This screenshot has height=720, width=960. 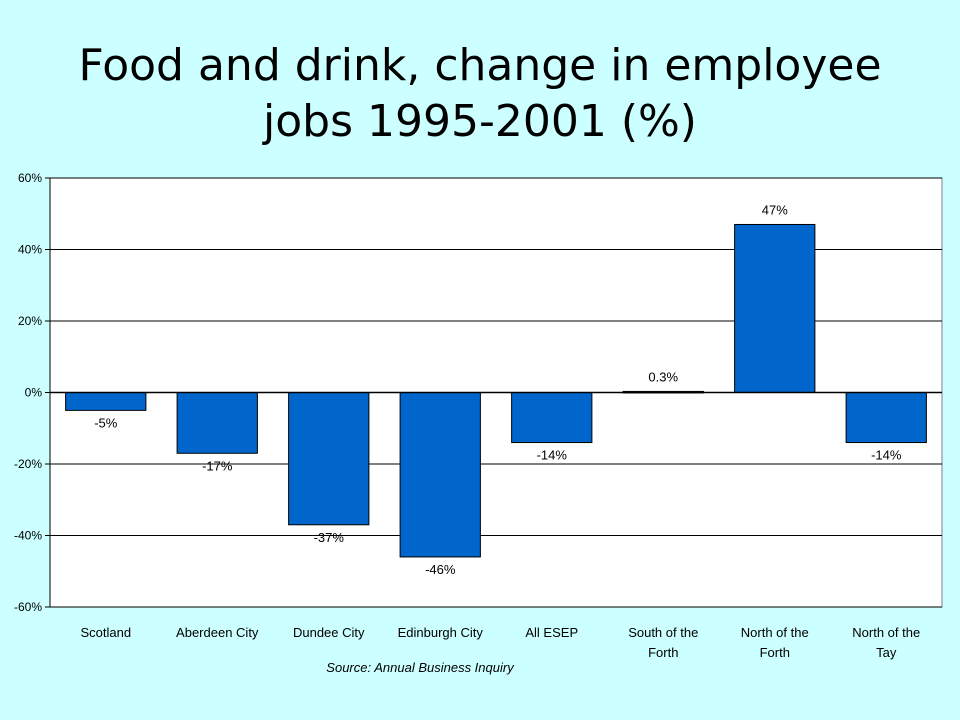 What do you see at coordinates (28, 536) in the screenshot?
I see `y-tick-label: -40%` at bounding box center [28, 536].